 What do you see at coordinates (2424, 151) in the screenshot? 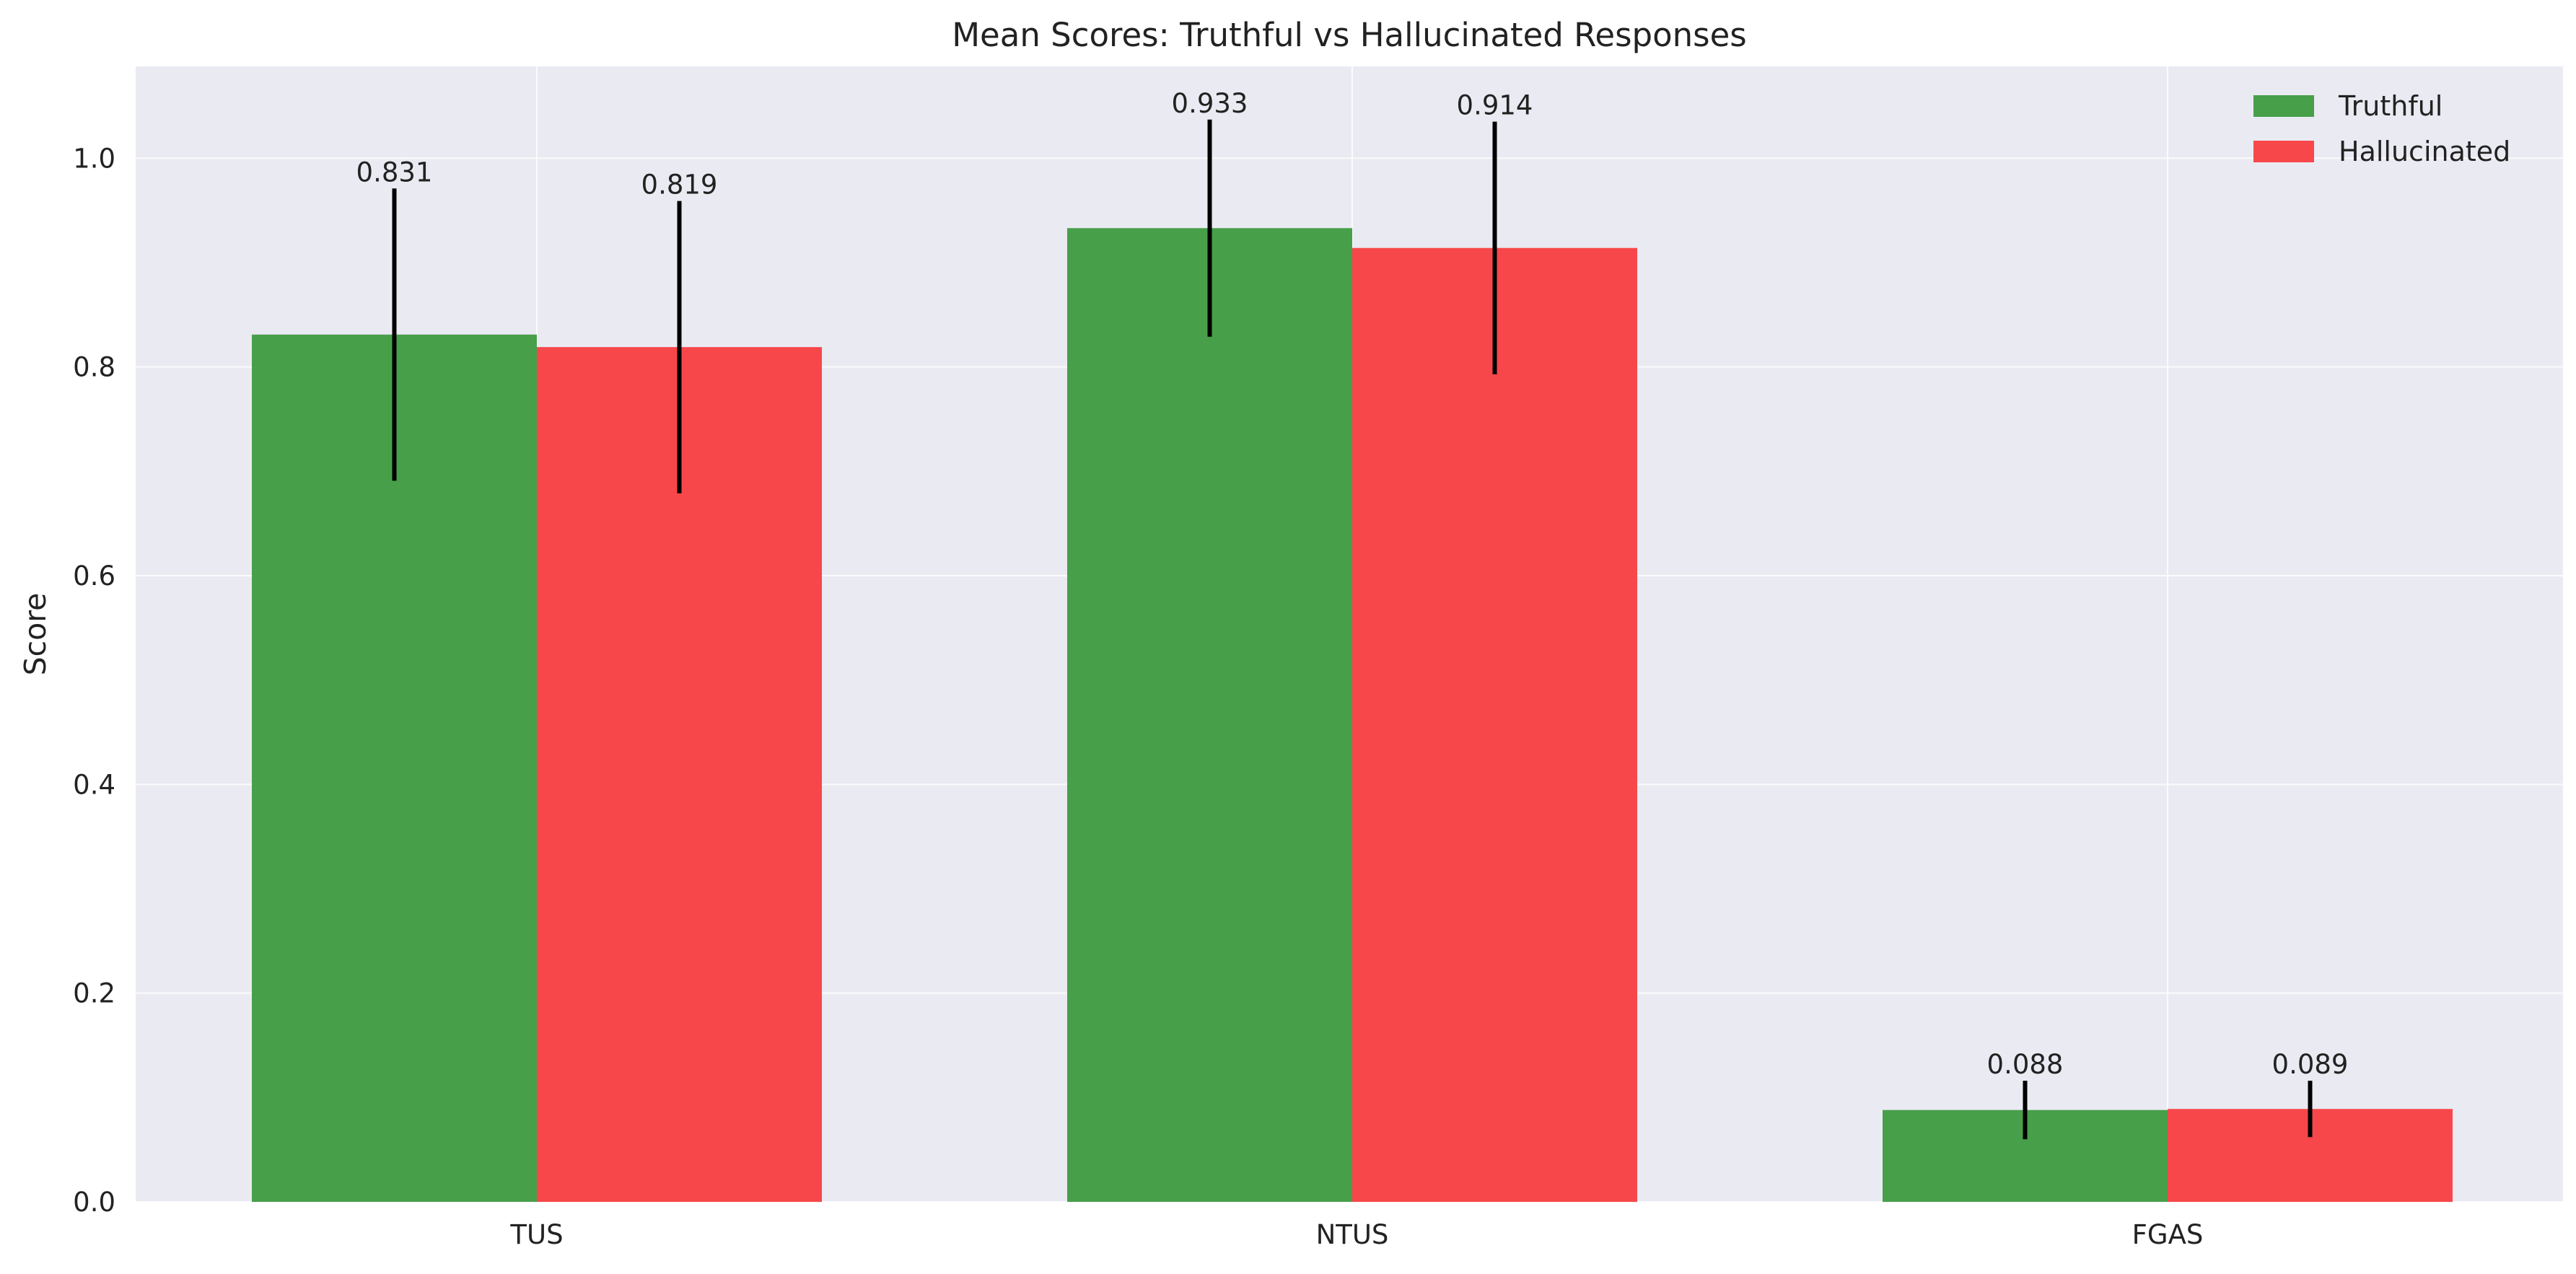
I see `legend-label: Hallucinated` at bounding box center [2424, 151].